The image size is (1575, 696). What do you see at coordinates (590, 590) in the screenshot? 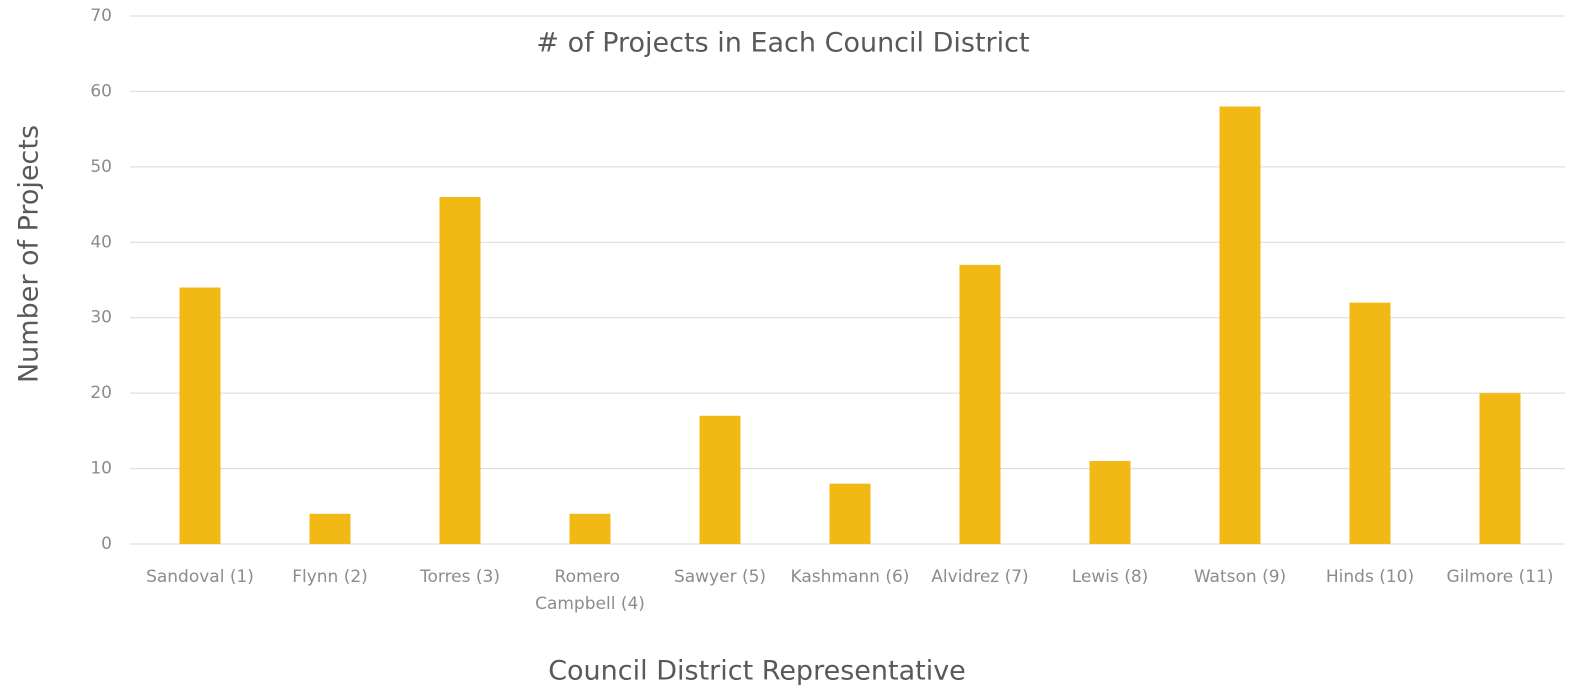
I see `x-tick-label: Romero Campbell (4)` at bounding box center [590, 590].